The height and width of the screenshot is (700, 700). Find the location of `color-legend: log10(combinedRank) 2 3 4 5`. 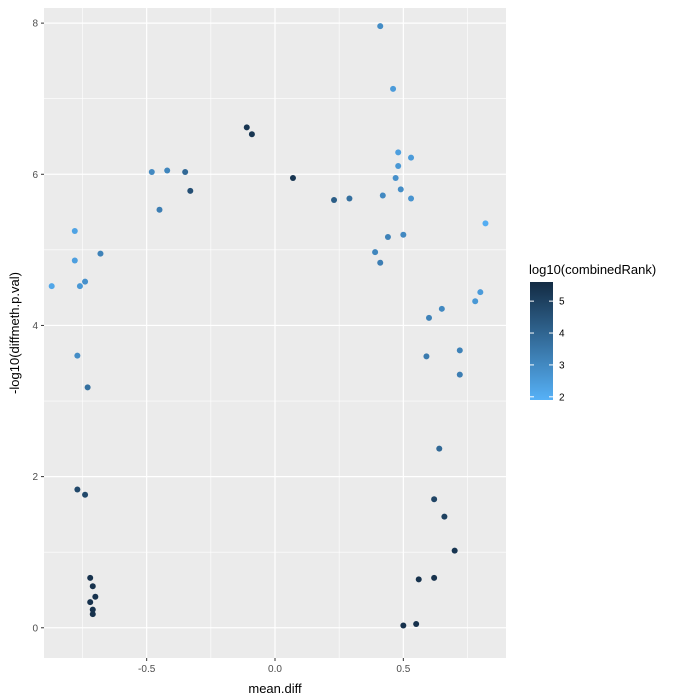

color-legend: log10(combinedRank) 2 3 4 5 is located at coordinates (592, 332).